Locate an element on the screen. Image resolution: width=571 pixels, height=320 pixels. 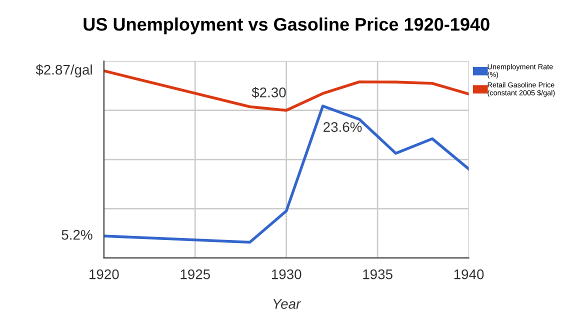
x-tick-label: 1925 is located at coordinates (195, 274).